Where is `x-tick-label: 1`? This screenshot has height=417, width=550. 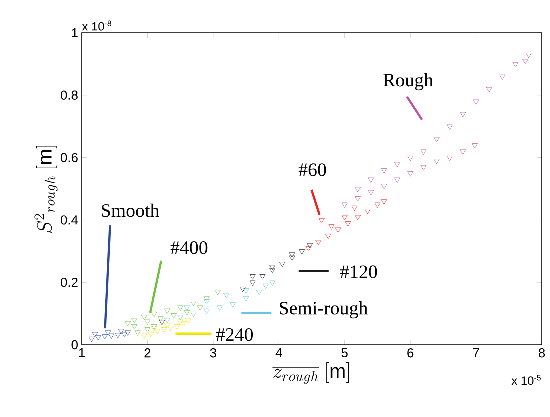
x-tick-label: 1 is located at coordinates (82, 353).